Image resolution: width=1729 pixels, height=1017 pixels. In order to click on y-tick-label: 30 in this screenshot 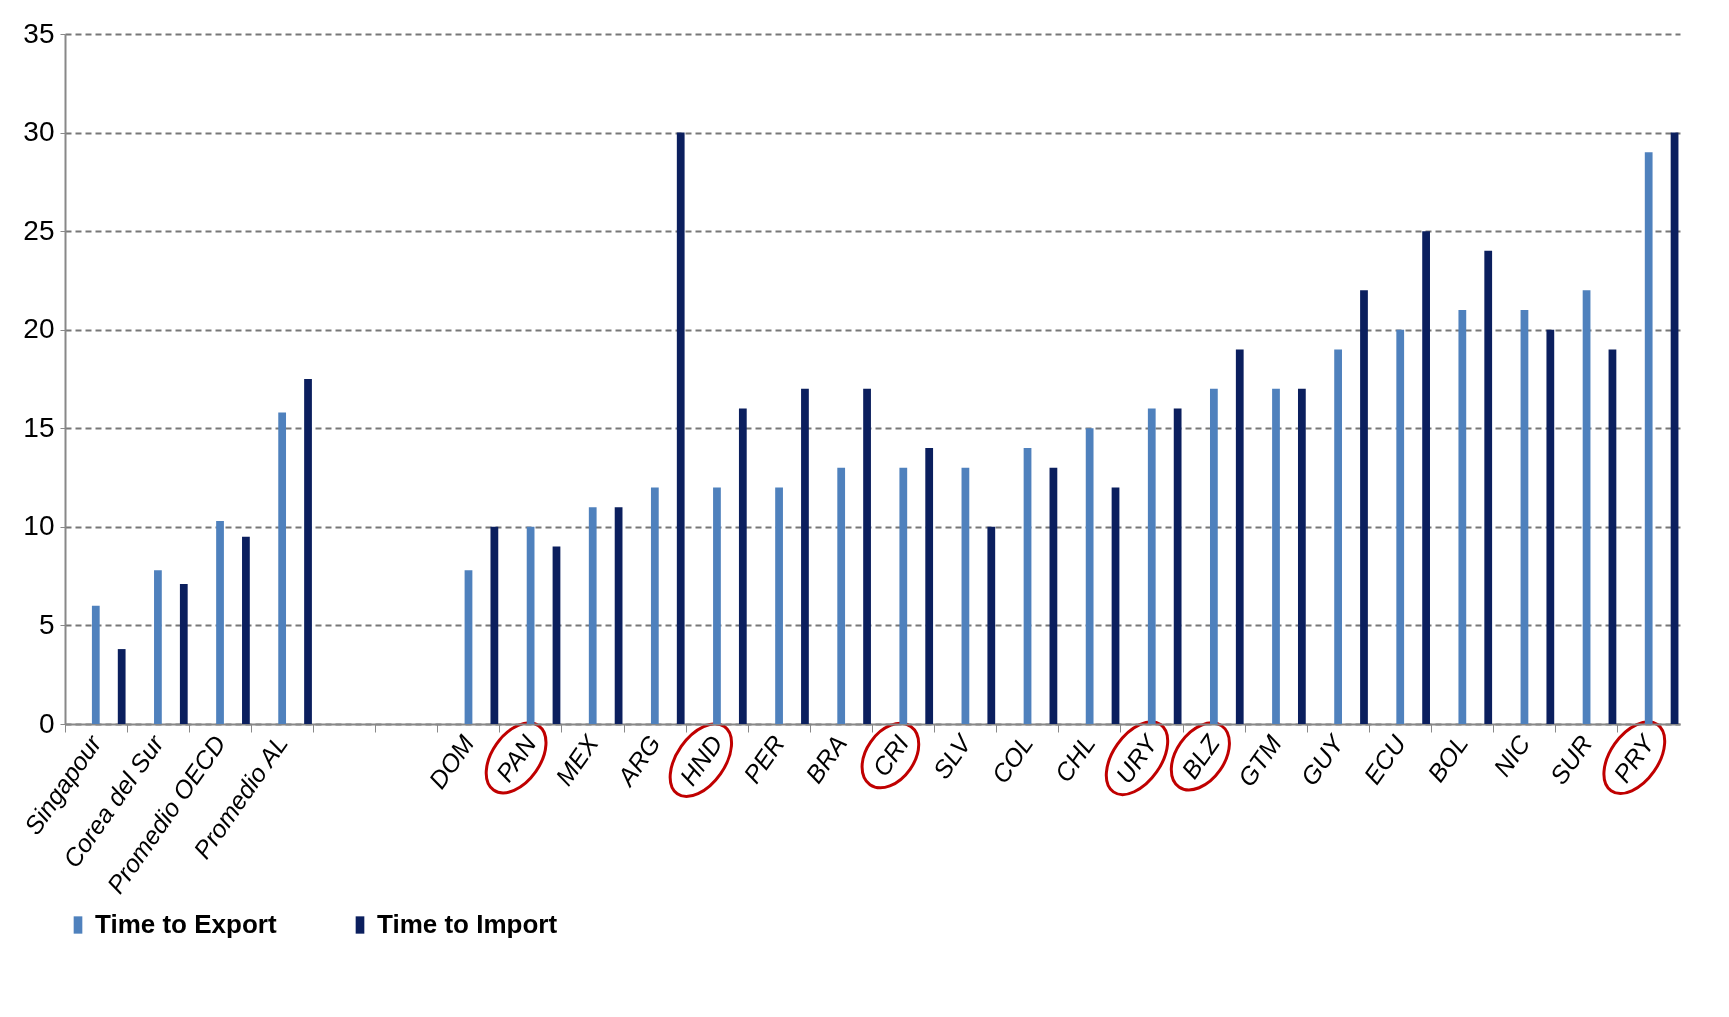, I will do `click(39, 132)`.